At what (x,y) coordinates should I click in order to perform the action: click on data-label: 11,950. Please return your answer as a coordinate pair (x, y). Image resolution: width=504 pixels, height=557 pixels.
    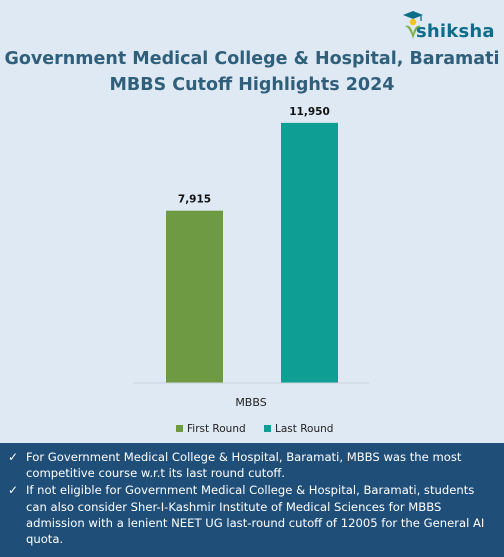
    Looking at the image, I should click on (309, 112).